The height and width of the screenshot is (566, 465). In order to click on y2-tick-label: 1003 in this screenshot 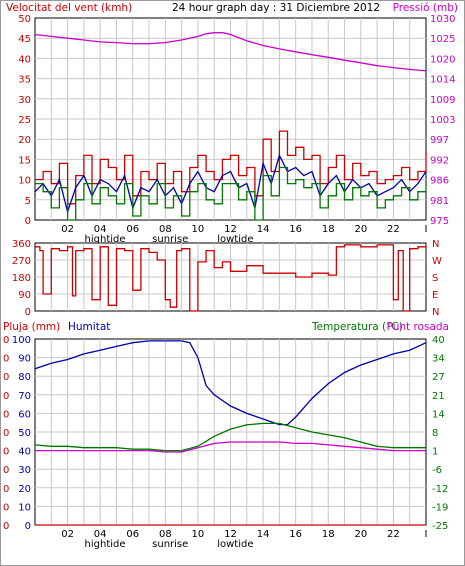, I will do `click(442, 120)`.